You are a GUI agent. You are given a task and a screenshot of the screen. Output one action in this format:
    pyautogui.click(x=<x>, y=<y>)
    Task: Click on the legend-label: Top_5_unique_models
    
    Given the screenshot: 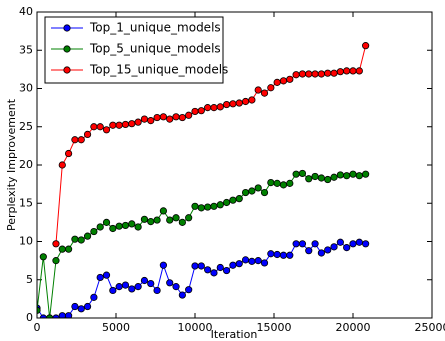 What is the action you would take?
    pyautogui.click(x=155, y=49)
    